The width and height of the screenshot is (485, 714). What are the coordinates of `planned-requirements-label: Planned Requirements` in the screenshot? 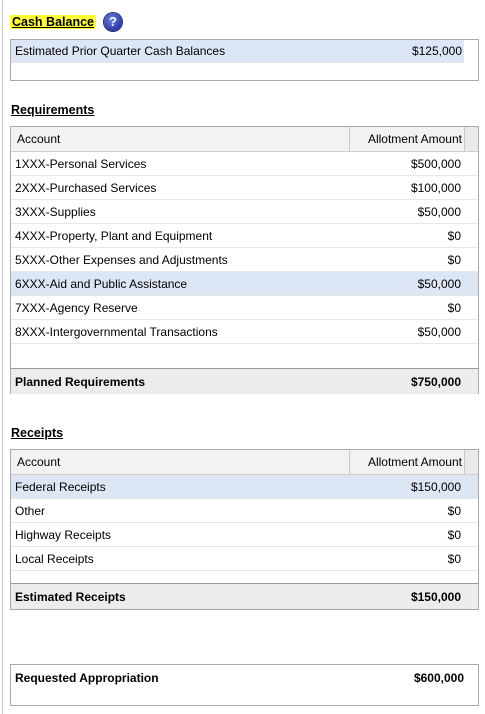 It's located at (80, 382).